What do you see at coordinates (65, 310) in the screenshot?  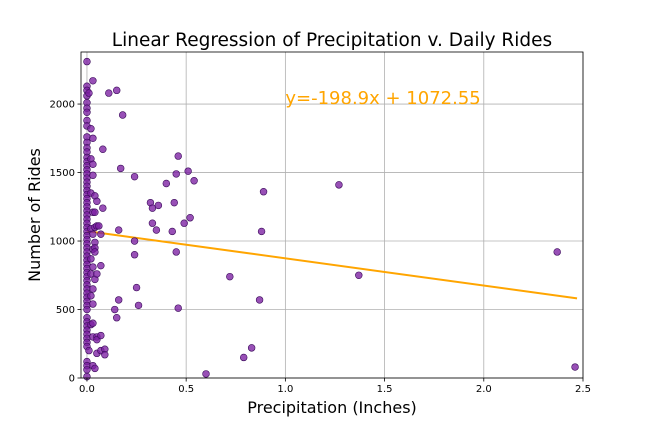 I see `y-tick-label: 500` at bounding box center [65, 310].